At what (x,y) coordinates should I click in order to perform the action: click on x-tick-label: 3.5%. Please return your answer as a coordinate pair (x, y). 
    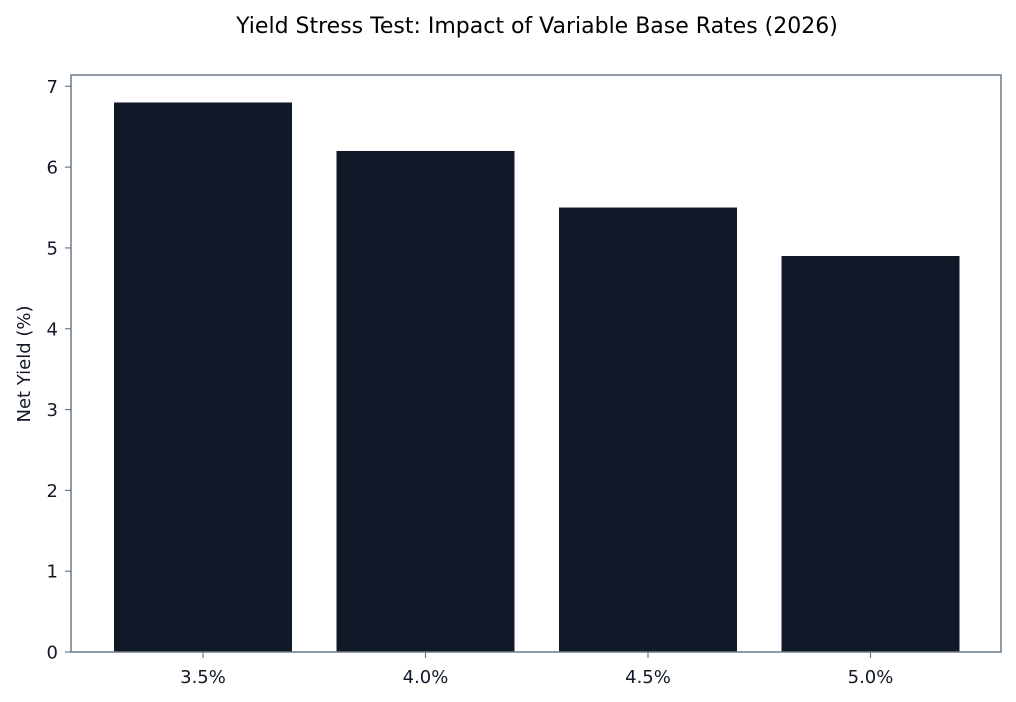
    Looking at the image, I should click on (203, 677).